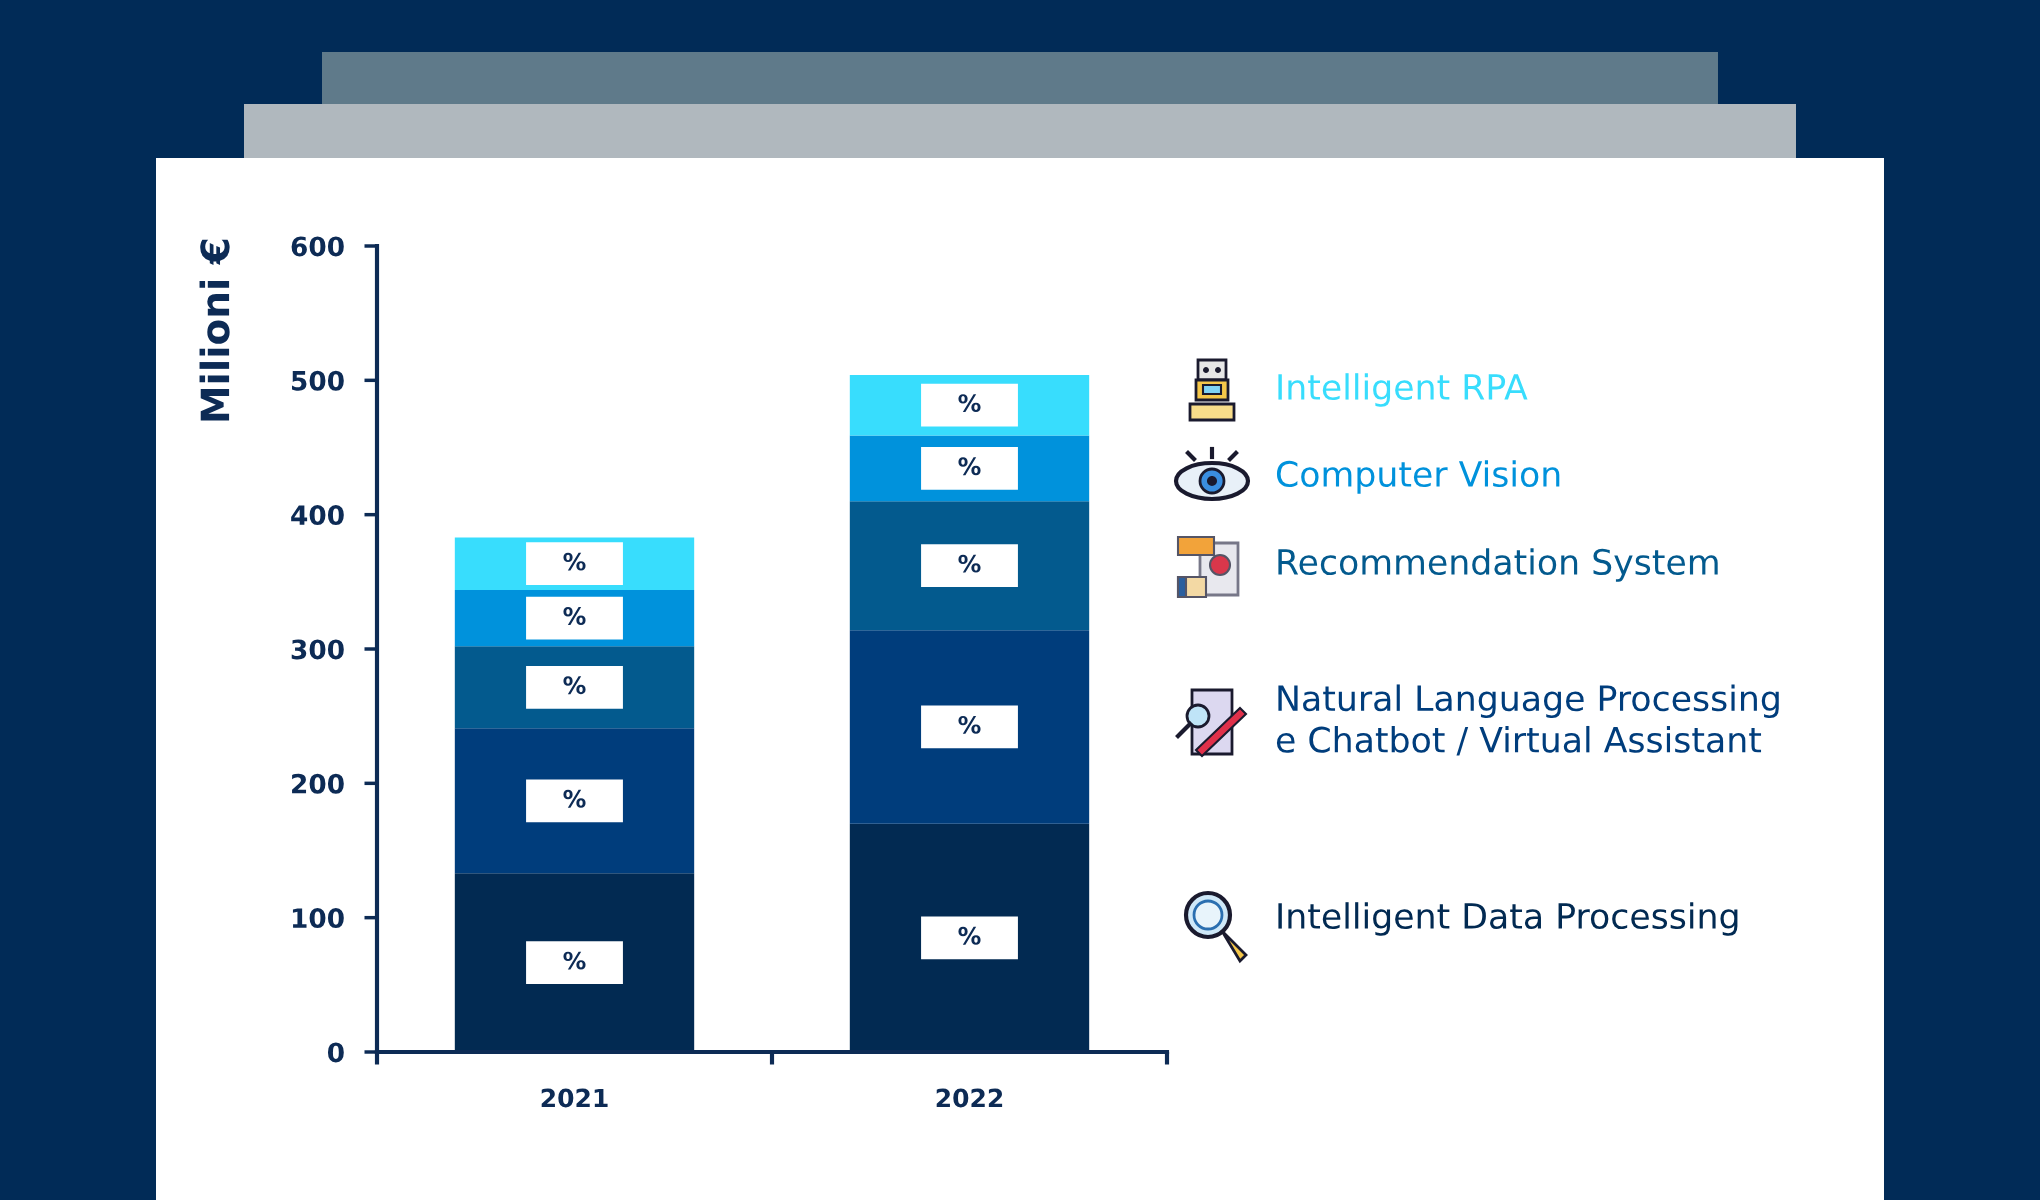 The width and height of the screenshot is (2040, 1200). Describe the element at coordinates (318, 783) in the screenshot. I see `y-tick-label: 200` at that location.